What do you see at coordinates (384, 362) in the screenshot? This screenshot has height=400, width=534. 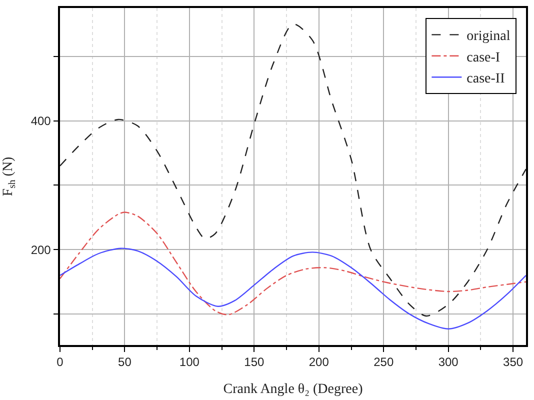 I see `x-tick-label: 250` at bounding box center [384, 362].